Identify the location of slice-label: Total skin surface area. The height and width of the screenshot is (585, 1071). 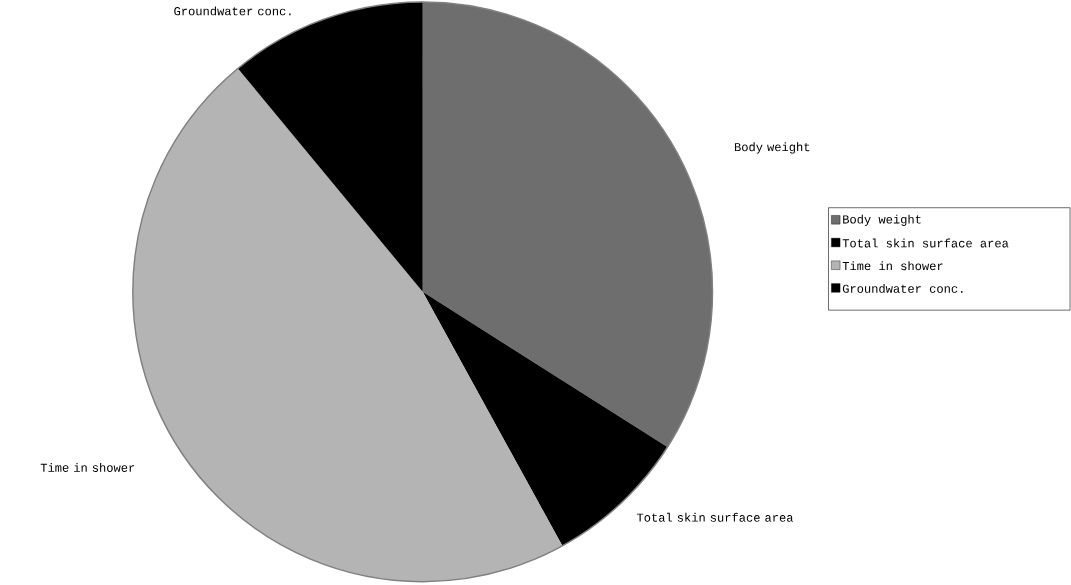
(715, 517).